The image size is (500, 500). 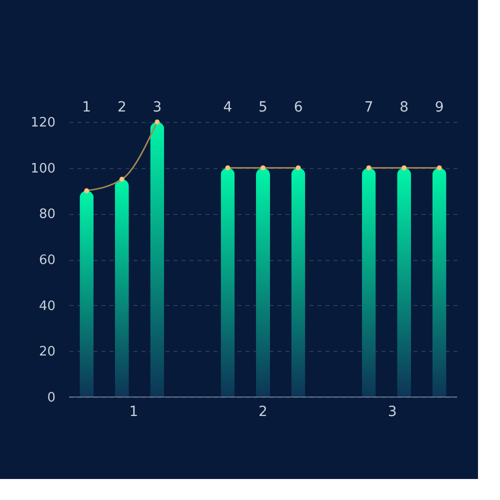 What do you see at coordinates (47, 352) in the screenshot?
I see `y-tick-label: 20` at bounding box center [47, 352].